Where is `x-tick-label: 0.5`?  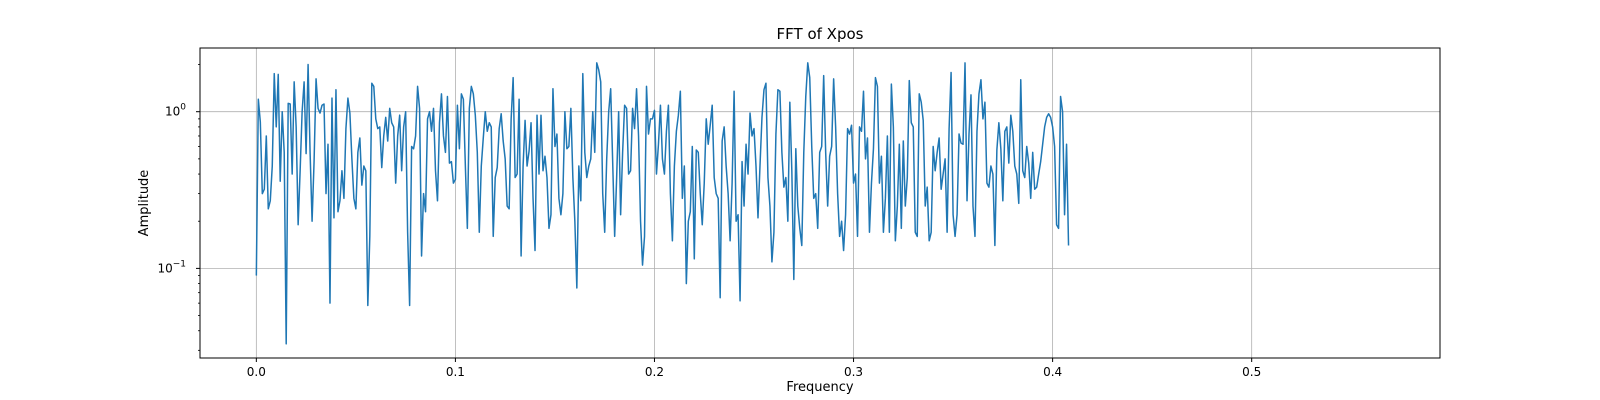 x-tick-label: 0.5 is located at coordinates (1251, 372).